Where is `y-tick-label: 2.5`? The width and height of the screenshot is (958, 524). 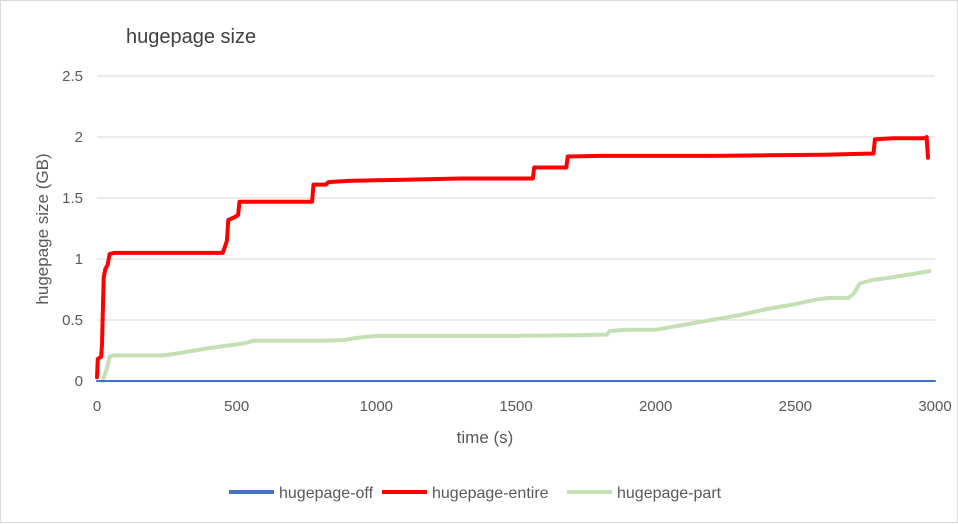
y-tick-label: 2.5 is located at coordinates (72, 76).